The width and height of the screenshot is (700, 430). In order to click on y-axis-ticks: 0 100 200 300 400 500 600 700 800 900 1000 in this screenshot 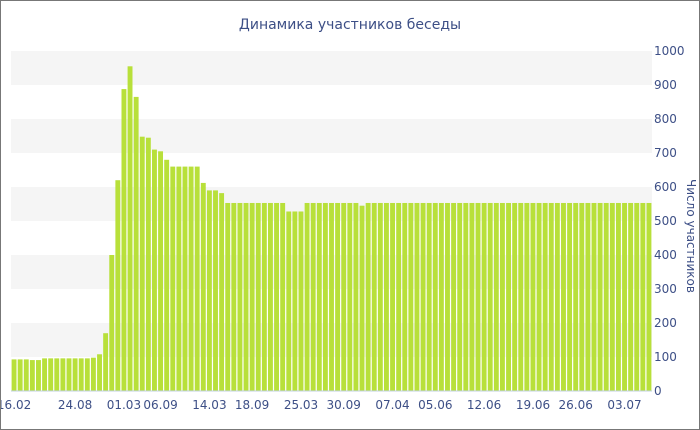, I will do `click(669, 221)`.